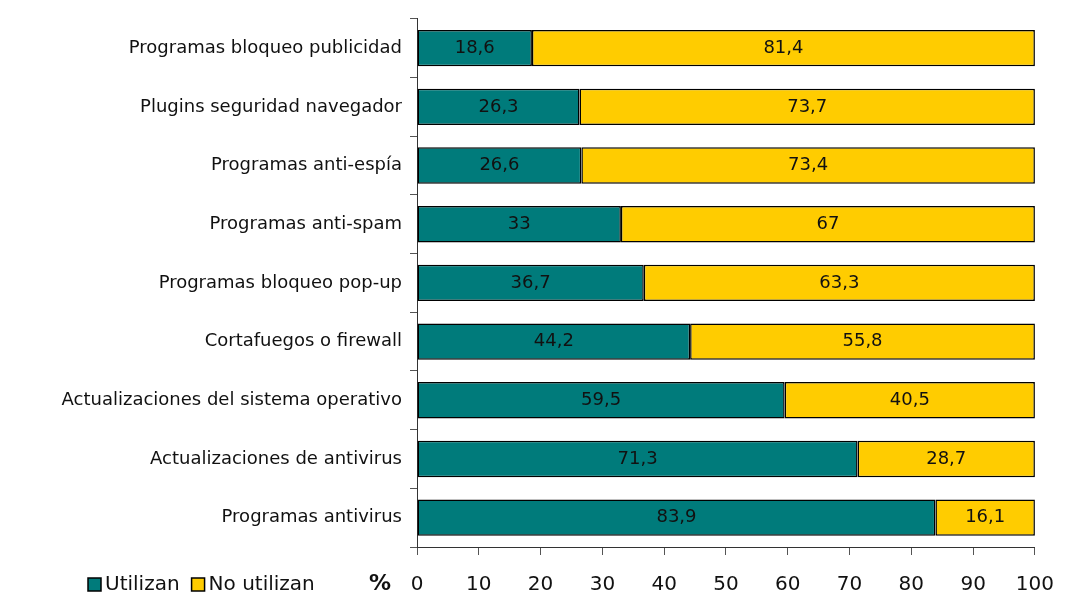  What do you see at coordinates (985, 516) in the screenshot?
I see `data-label: 16,1` at bounding box center [985, 516].